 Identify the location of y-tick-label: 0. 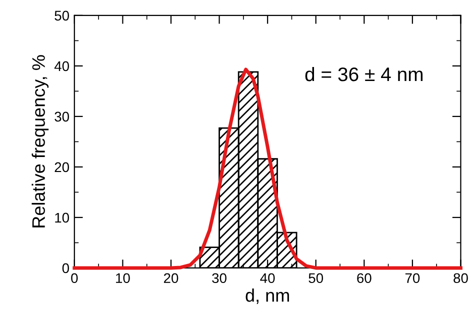
(66, 268).